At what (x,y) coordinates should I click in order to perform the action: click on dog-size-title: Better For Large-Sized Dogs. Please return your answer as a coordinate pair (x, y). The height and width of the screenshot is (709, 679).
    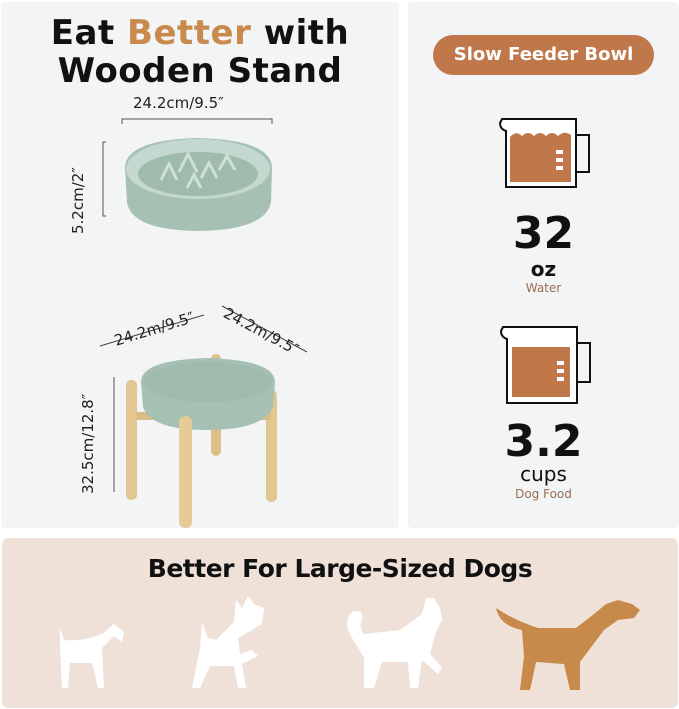
    Looking at the image, I should click on (340, 568).